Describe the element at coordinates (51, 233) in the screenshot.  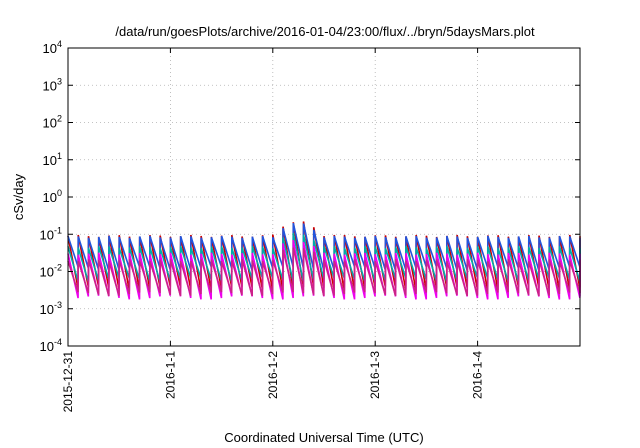
I see `y-tick-label: 10⁻¹` at that location.